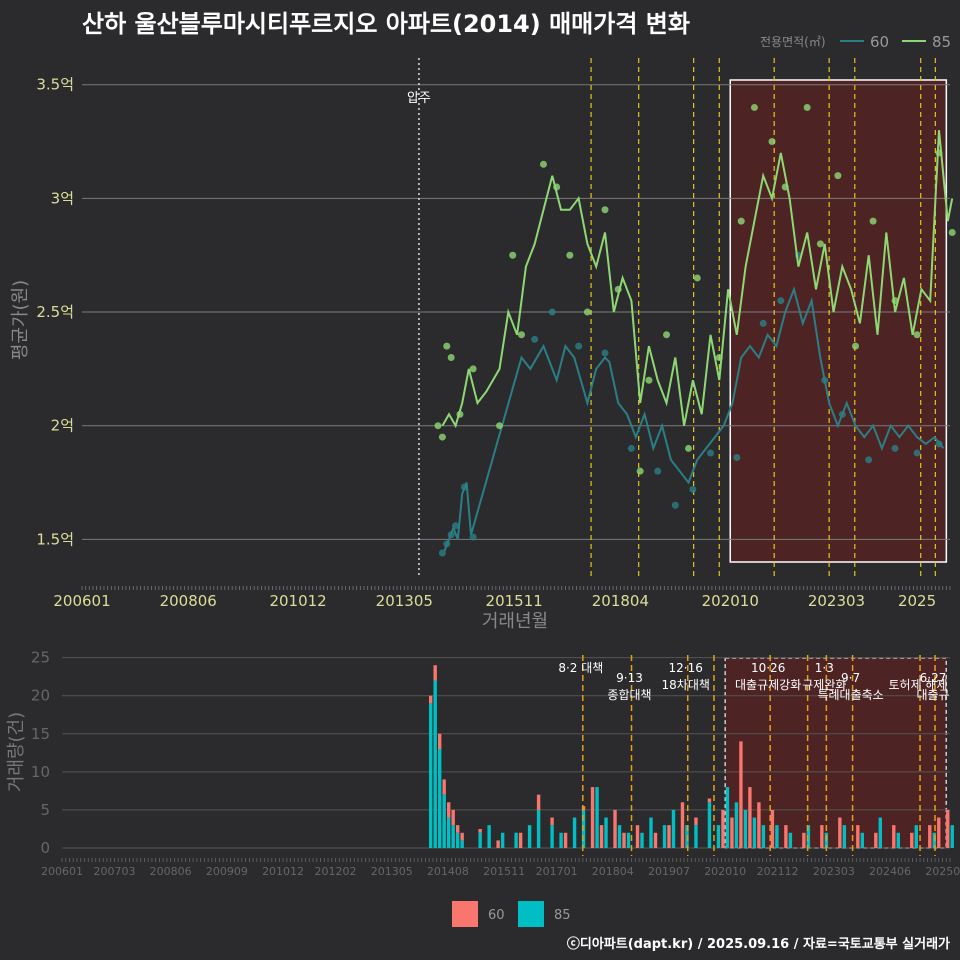 This screenshot has width=960, height=960. What do you see at coordinates (515, 621) in the screenshot?
I see `price-x-axis-title: 거래년월` at bounding box center [515, 621].